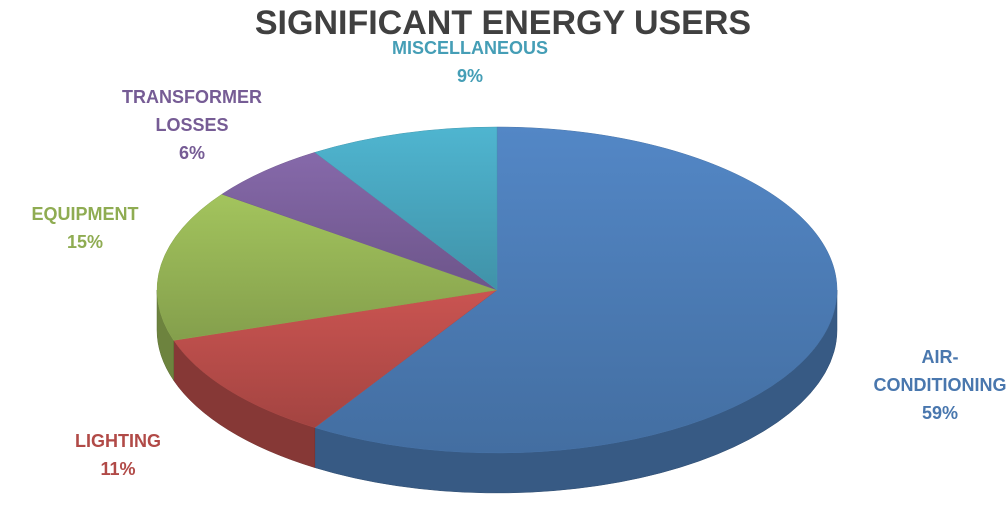  Describe the element at coordinates (192, 111) in the screenshot. I see `category-label: TRANSFORMER LOSSES` at that location.